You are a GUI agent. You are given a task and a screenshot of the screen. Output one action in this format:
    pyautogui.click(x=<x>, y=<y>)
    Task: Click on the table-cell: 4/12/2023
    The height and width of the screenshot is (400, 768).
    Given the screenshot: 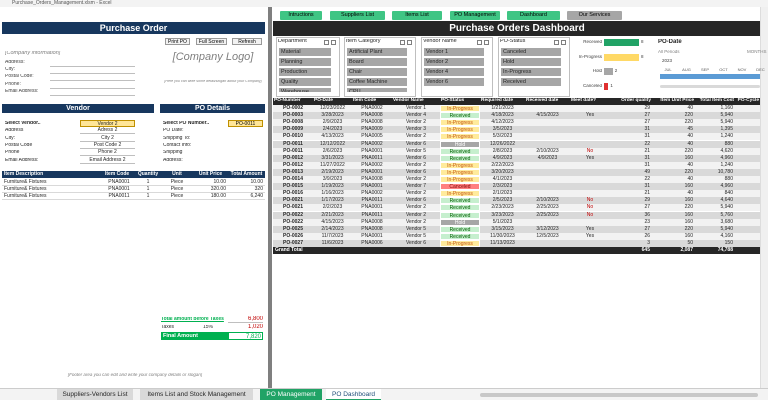 What is the action you would take?
    pyautogui.click(x=502, y=122)
    